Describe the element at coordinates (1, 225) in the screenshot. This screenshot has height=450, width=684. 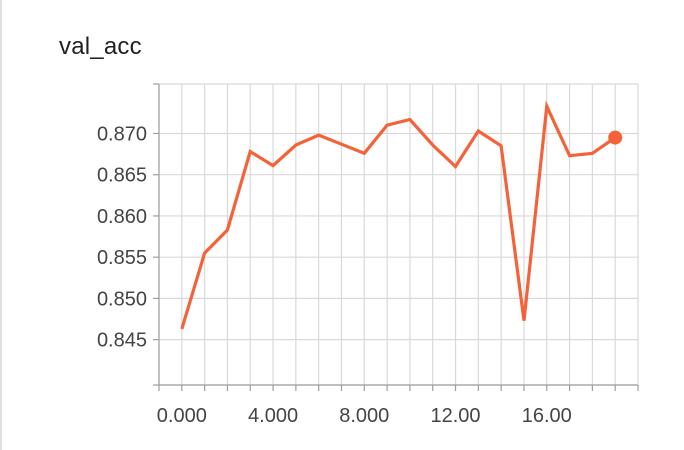
I see `panel-border` at that location.